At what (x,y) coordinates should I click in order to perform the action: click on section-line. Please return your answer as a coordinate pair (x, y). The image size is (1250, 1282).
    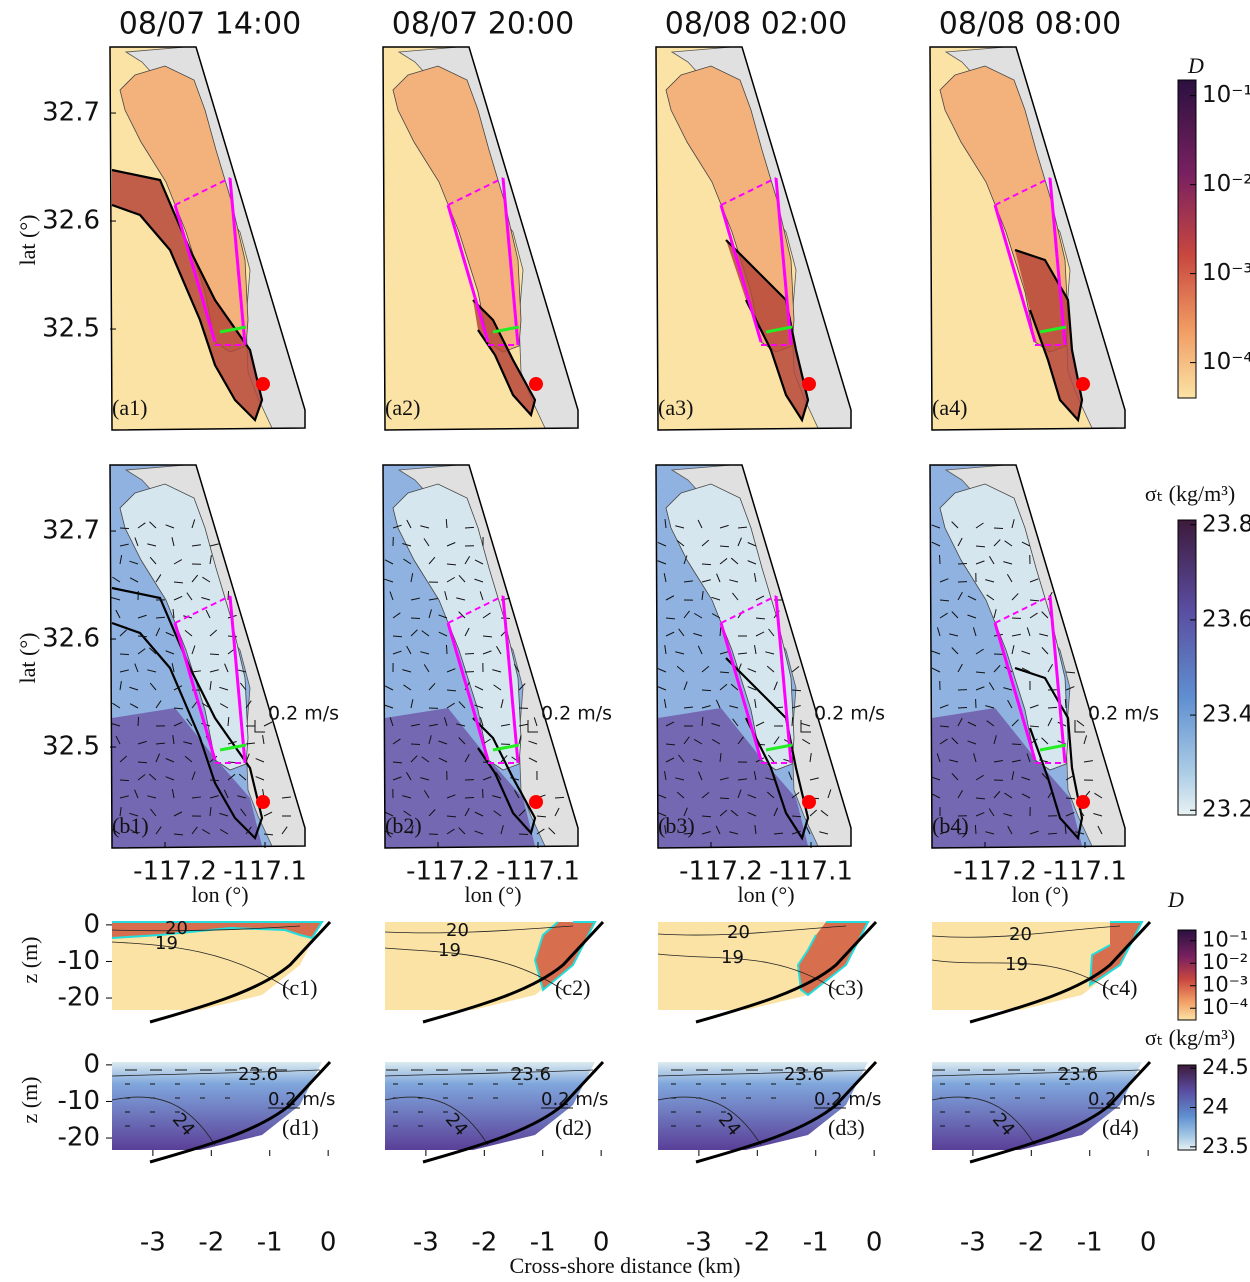
    Looking at the image, I should click on (779, 329).